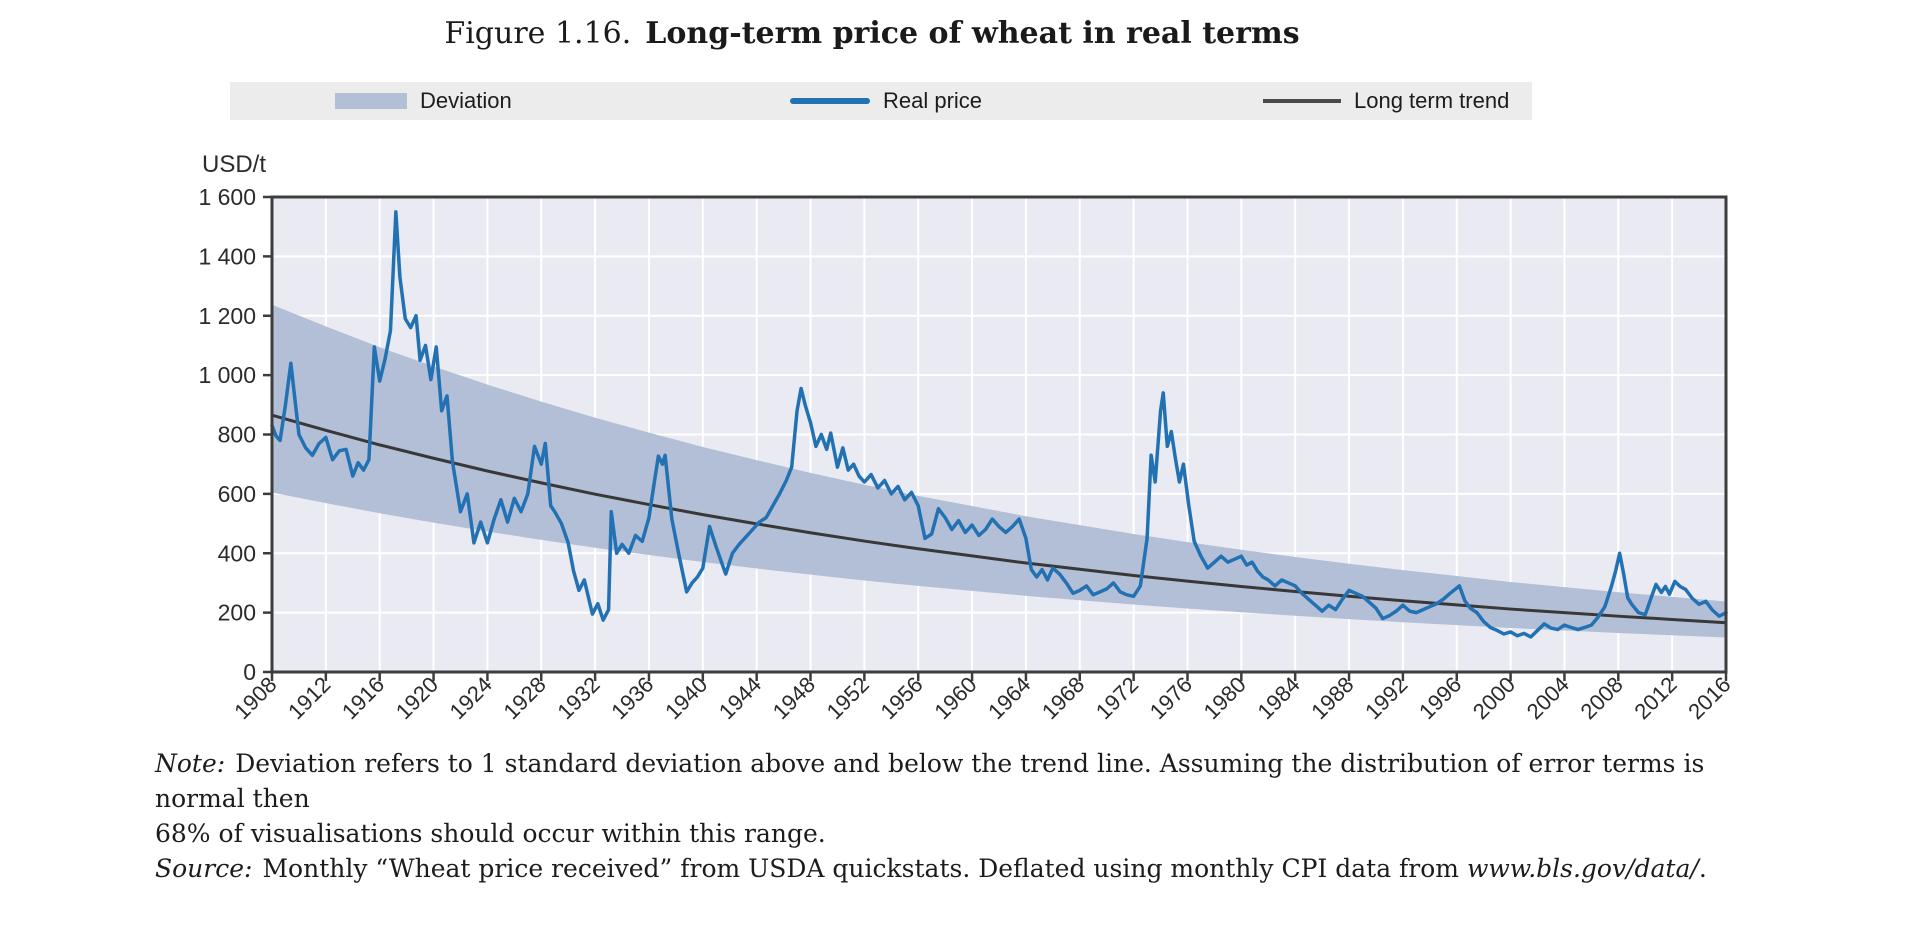  Describe the element at coordinates (237, 435) in the screenshot. I see `y-axis-tick-label: 800` at that location.